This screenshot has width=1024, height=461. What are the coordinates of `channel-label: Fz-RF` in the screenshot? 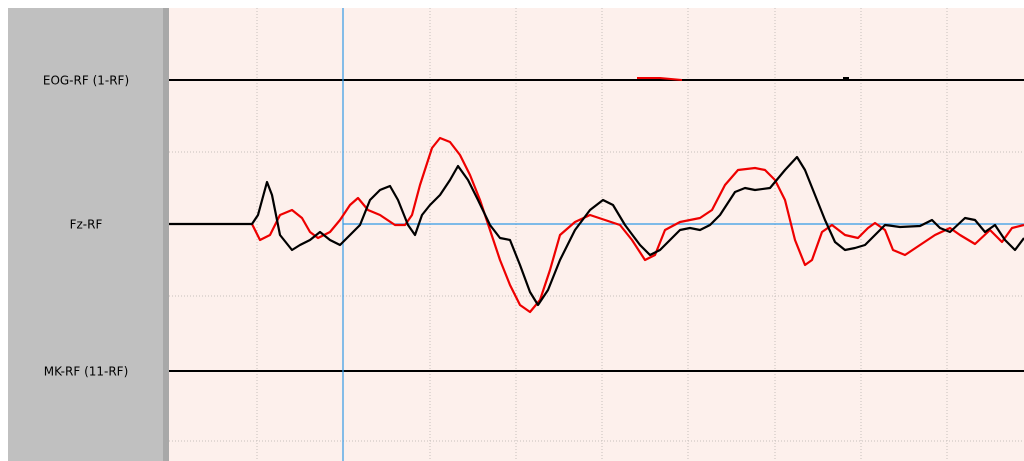 It's located at (86, 225).